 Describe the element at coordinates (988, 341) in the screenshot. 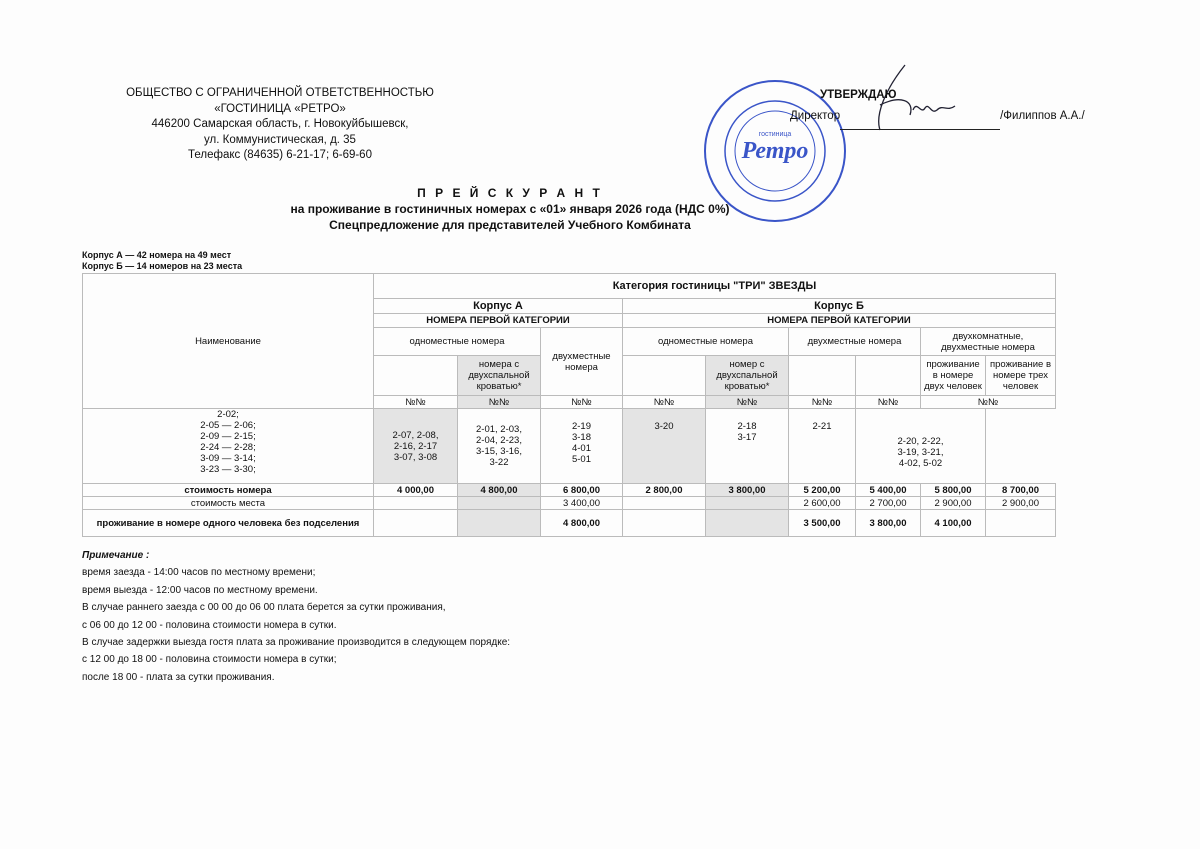

I see `two-room-b: двухкомнатные, двухместные номера` at that location.